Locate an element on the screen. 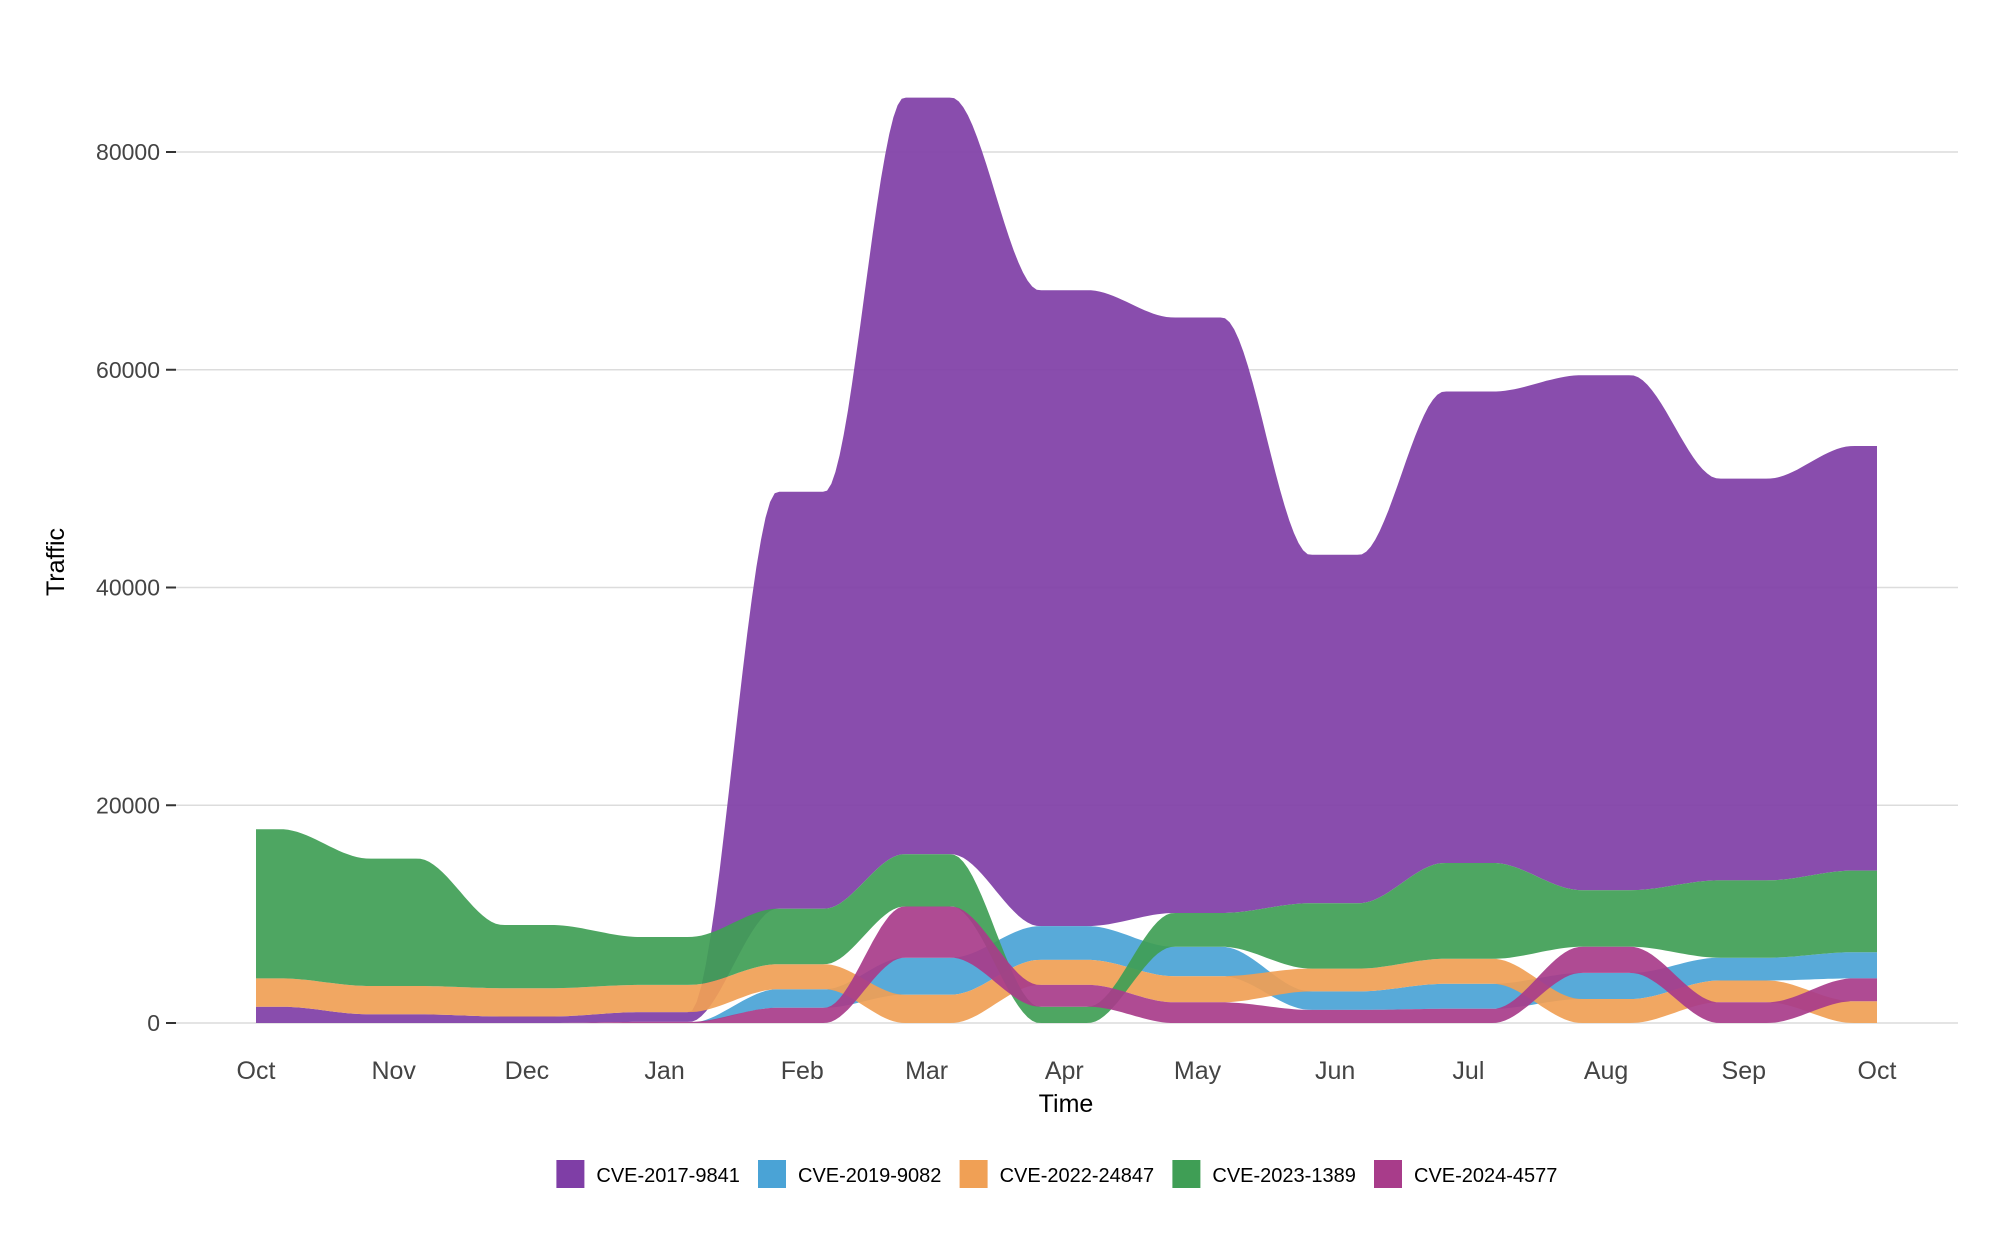 This screenshot has height=1255, width=2000. y-tick-label: 80000 is located at coordinates (128, 152).